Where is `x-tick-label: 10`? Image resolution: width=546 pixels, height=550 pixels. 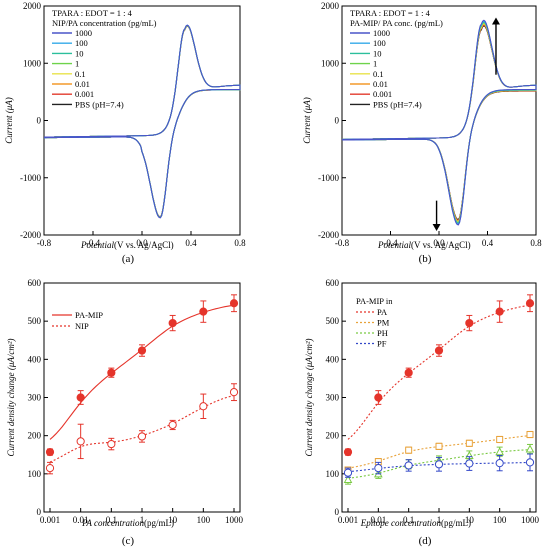
x-tick-label: 10 is located at coordinates (173, 520).